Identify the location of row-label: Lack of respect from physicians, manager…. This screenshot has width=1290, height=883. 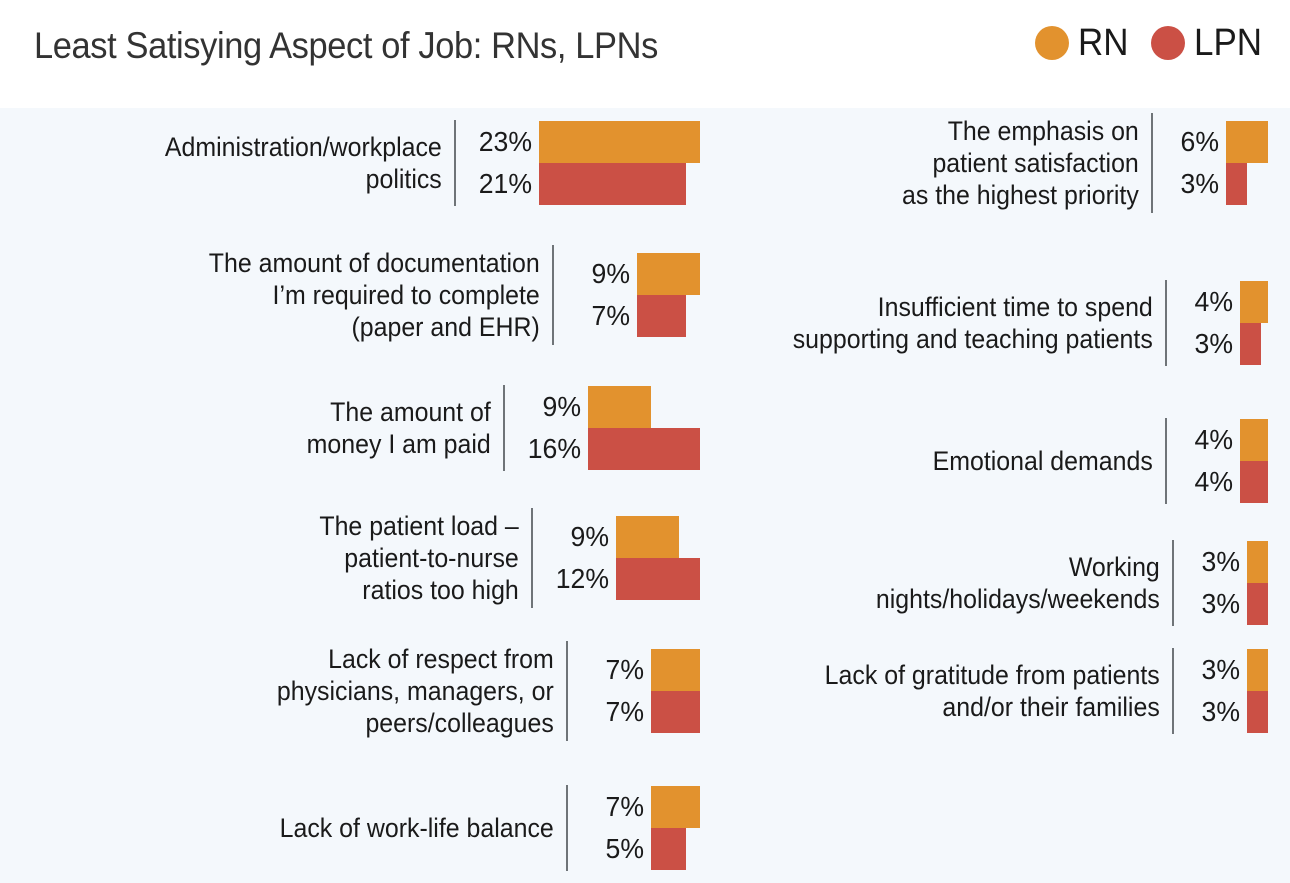
(415, 691).